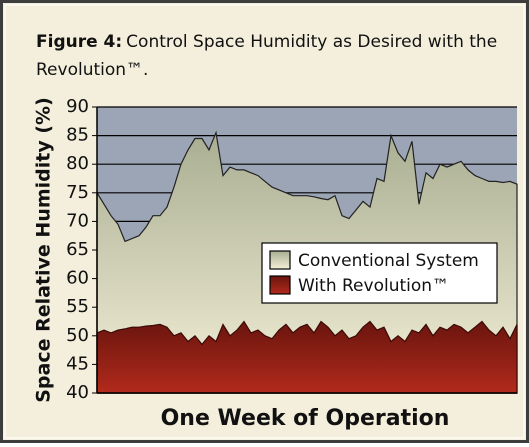  Describe the element at coordinates (77, 249) in the screenshot. I see `y-tick-label: 65` at that location.